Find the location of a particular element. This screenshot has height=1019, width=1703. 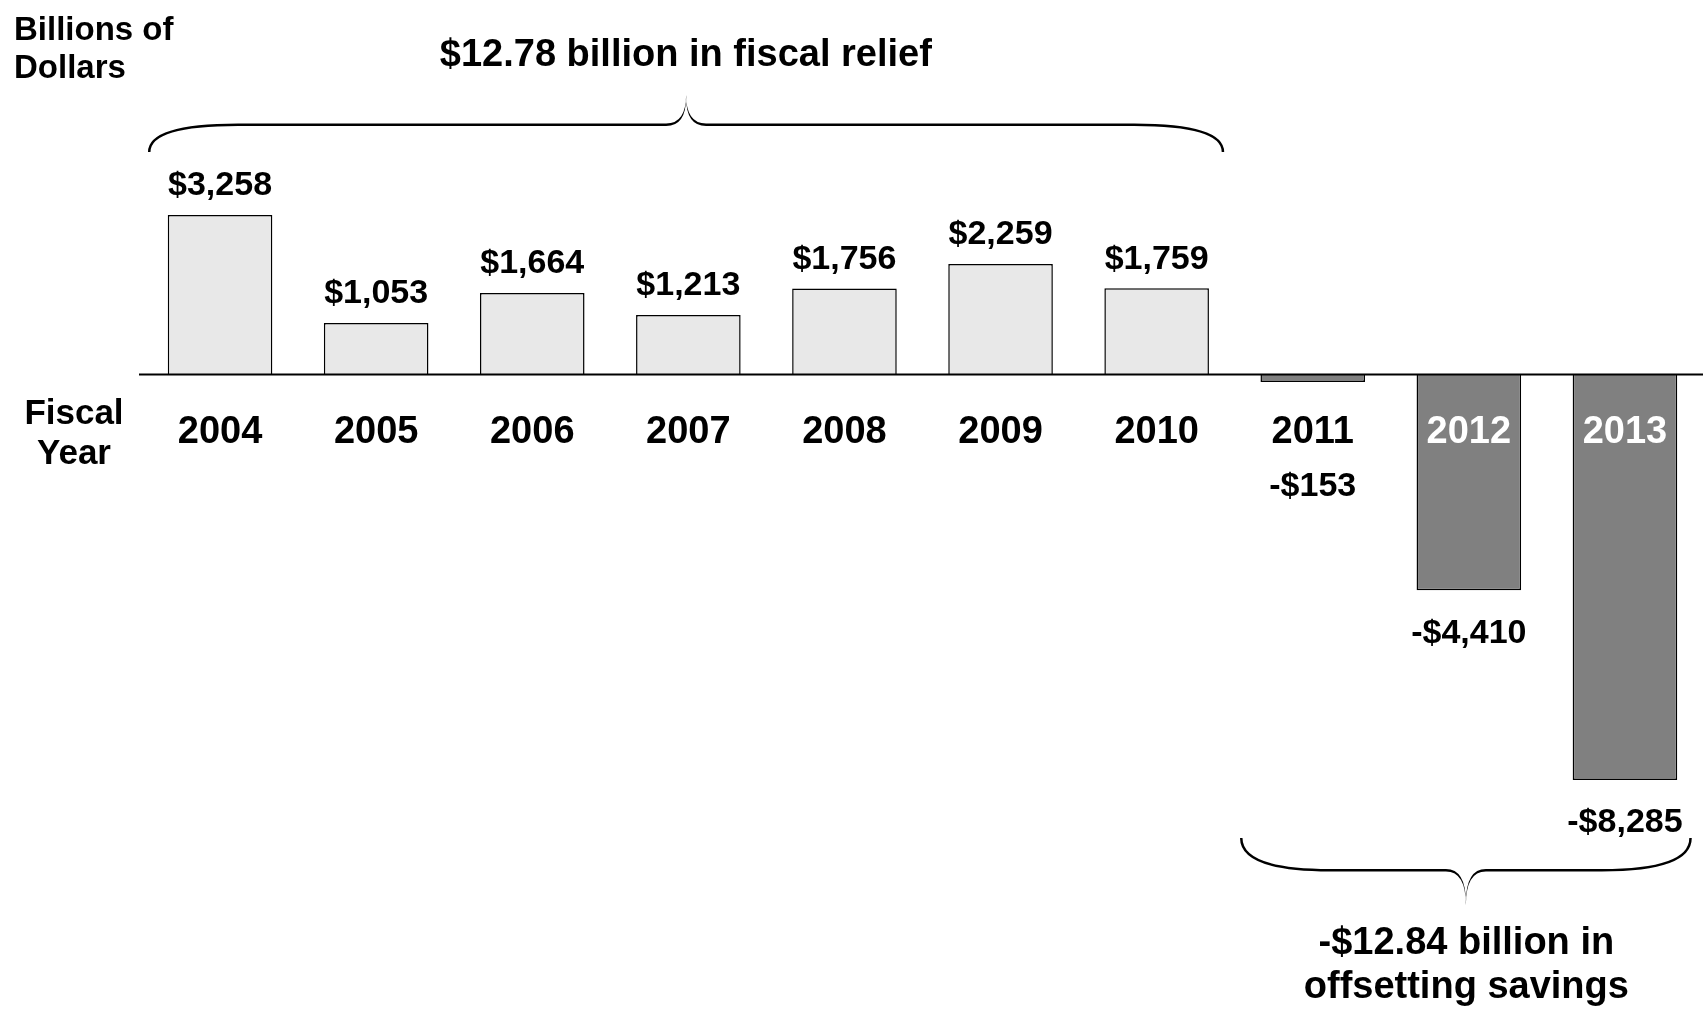

data-label: -$153 is located at coordinates (1313, 483).